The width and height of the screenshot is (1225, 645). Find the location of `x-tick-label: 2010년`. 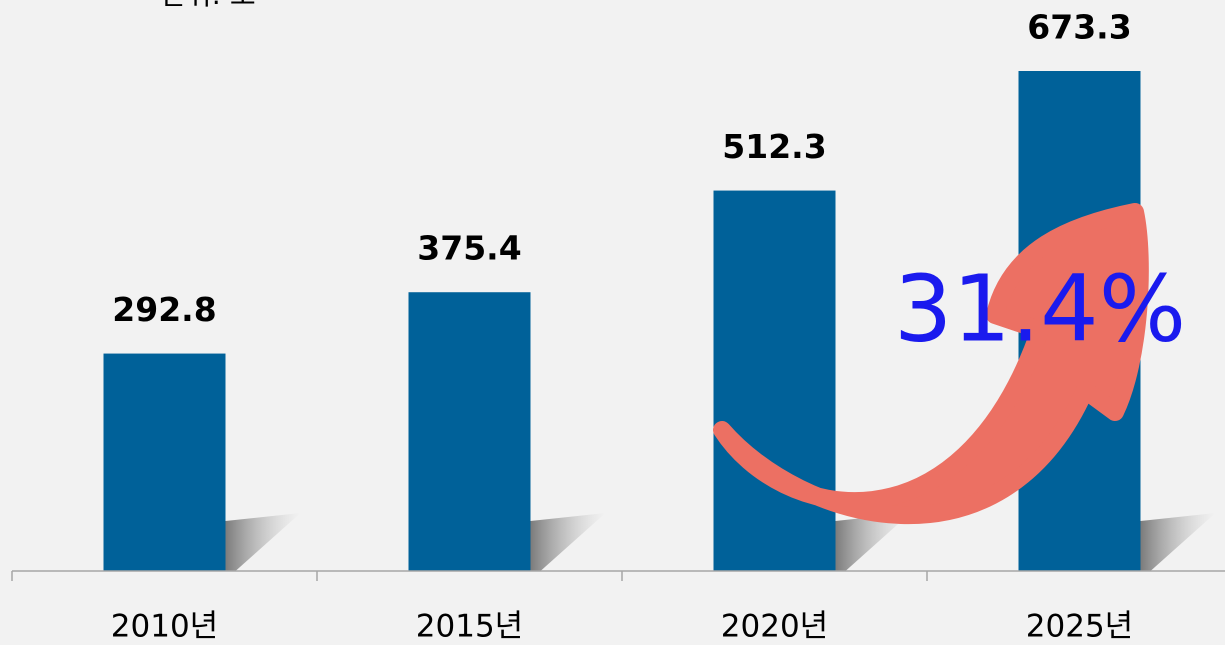

x-tick-label: 2010년 is located at coordinates (164, 627).